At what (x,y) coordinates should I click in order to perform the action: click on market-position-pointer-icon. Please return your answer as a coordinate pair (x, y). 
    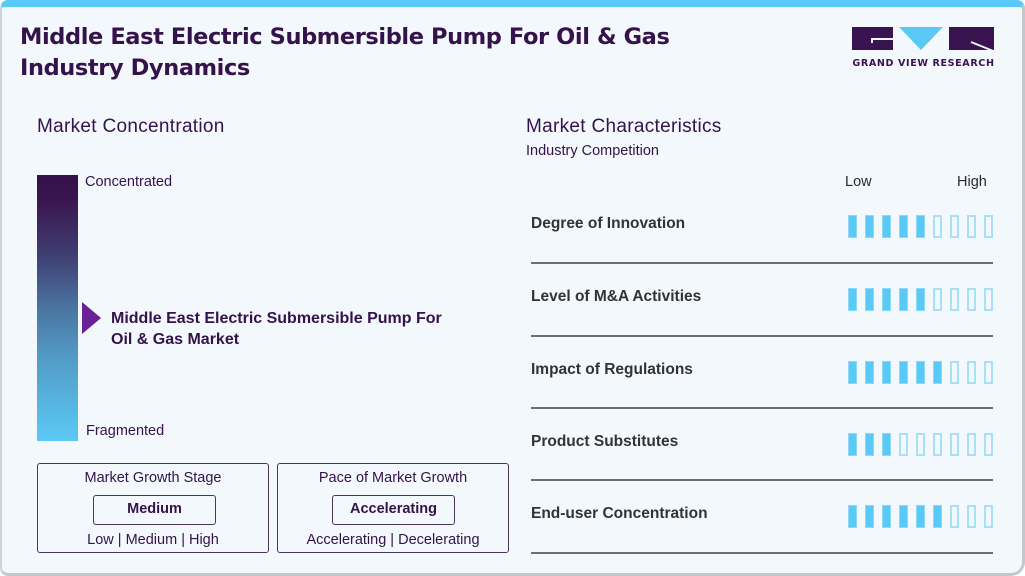
    Looking at the image, I should click on (91, 318).